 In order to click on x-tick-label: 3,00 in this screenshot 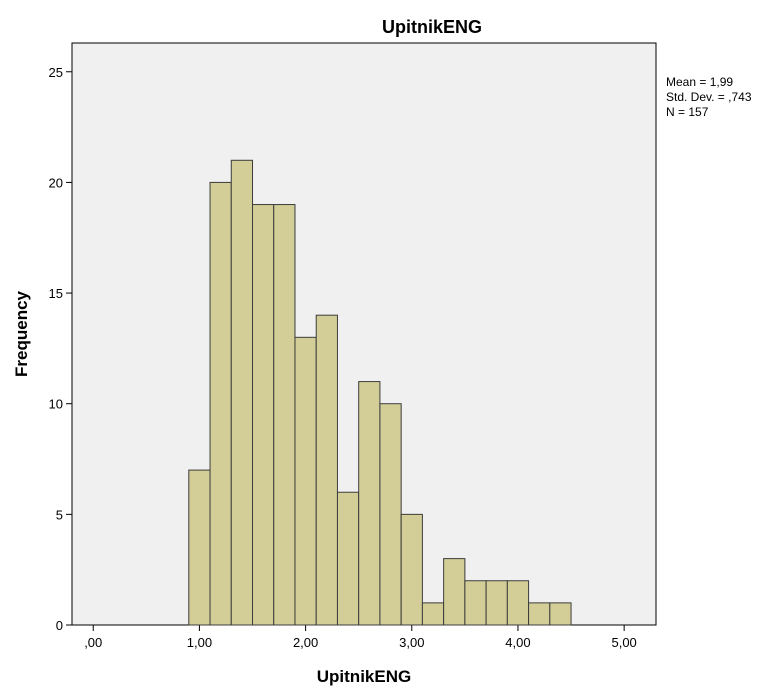, I will do `click(411, 642)`.